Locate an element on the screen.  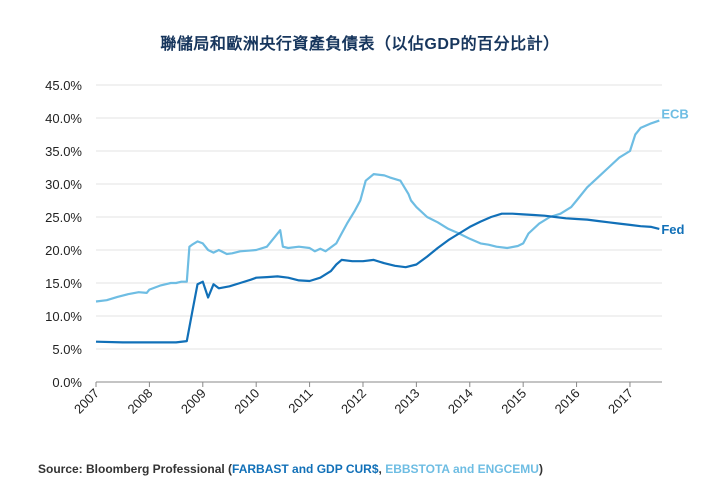
source-ecb: EBBSTOTA and ENGCEMU is located at coordinates (462, 469).